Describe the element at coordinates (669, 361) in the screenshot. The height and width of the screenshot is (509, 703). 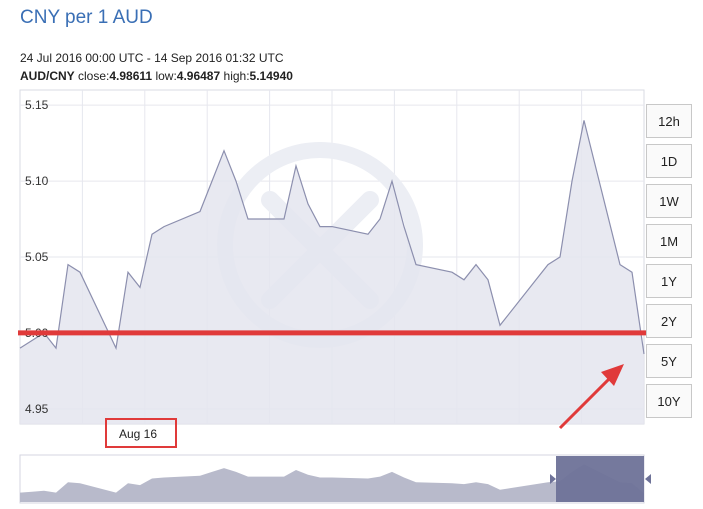
I see `range-button-5y: 5Y` at that location.